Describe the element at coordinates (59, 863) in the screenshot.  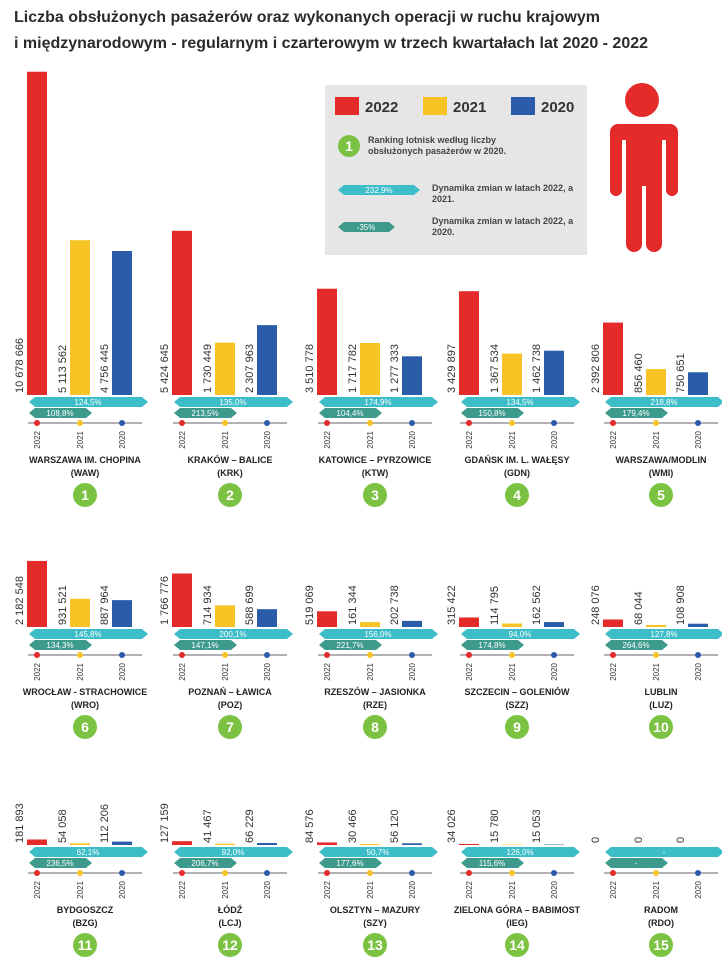
I see `dynamics-label: 236,5%` at that location.